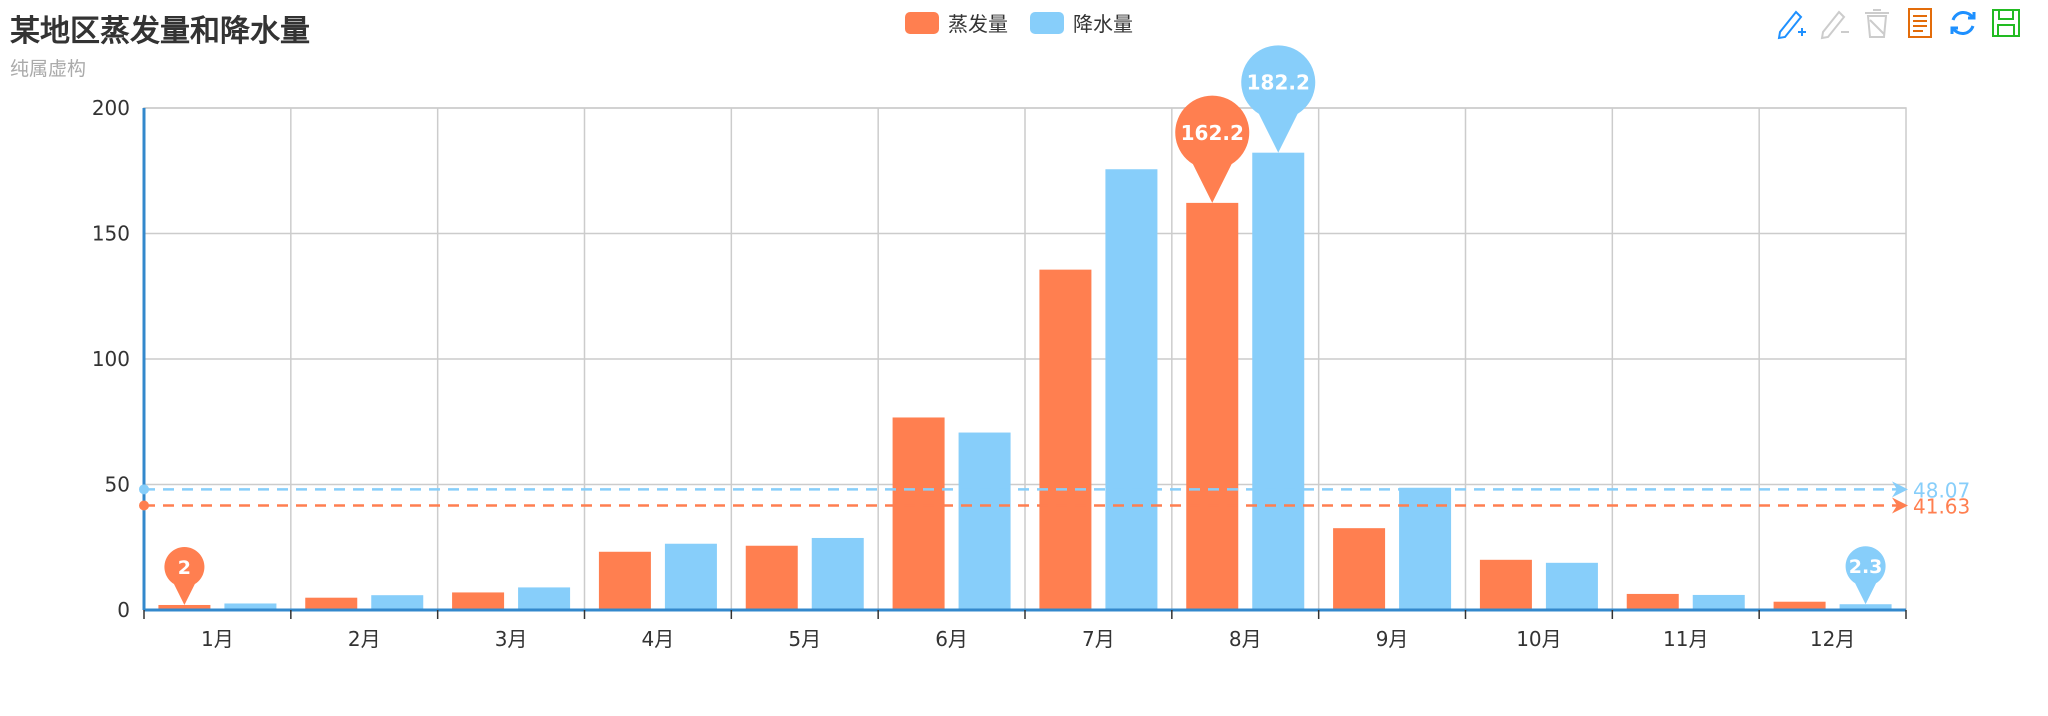 Image resolution: width=2048 pixels, height=716 pixels. What do you see at coordinates (922, 22) in the screenshot?
I see `legend-swatch-evaporation` at bounding box center [922, 22].